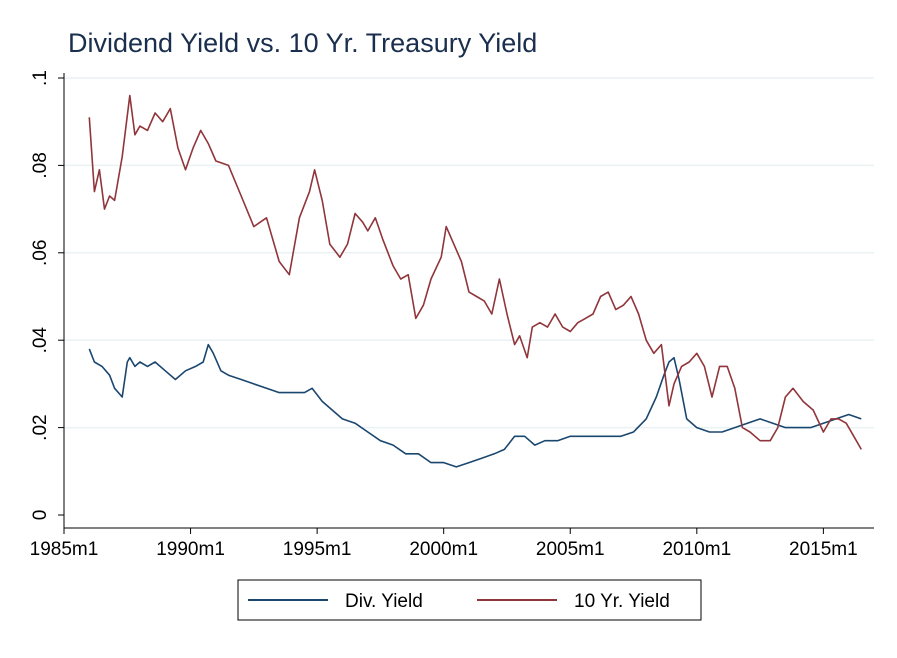 The height and width of the screenshot is (658, 897). Describe the element at coordinates (64, 549) in the screenshot. I see `x-tick-label-0: 1985m1` at that location.